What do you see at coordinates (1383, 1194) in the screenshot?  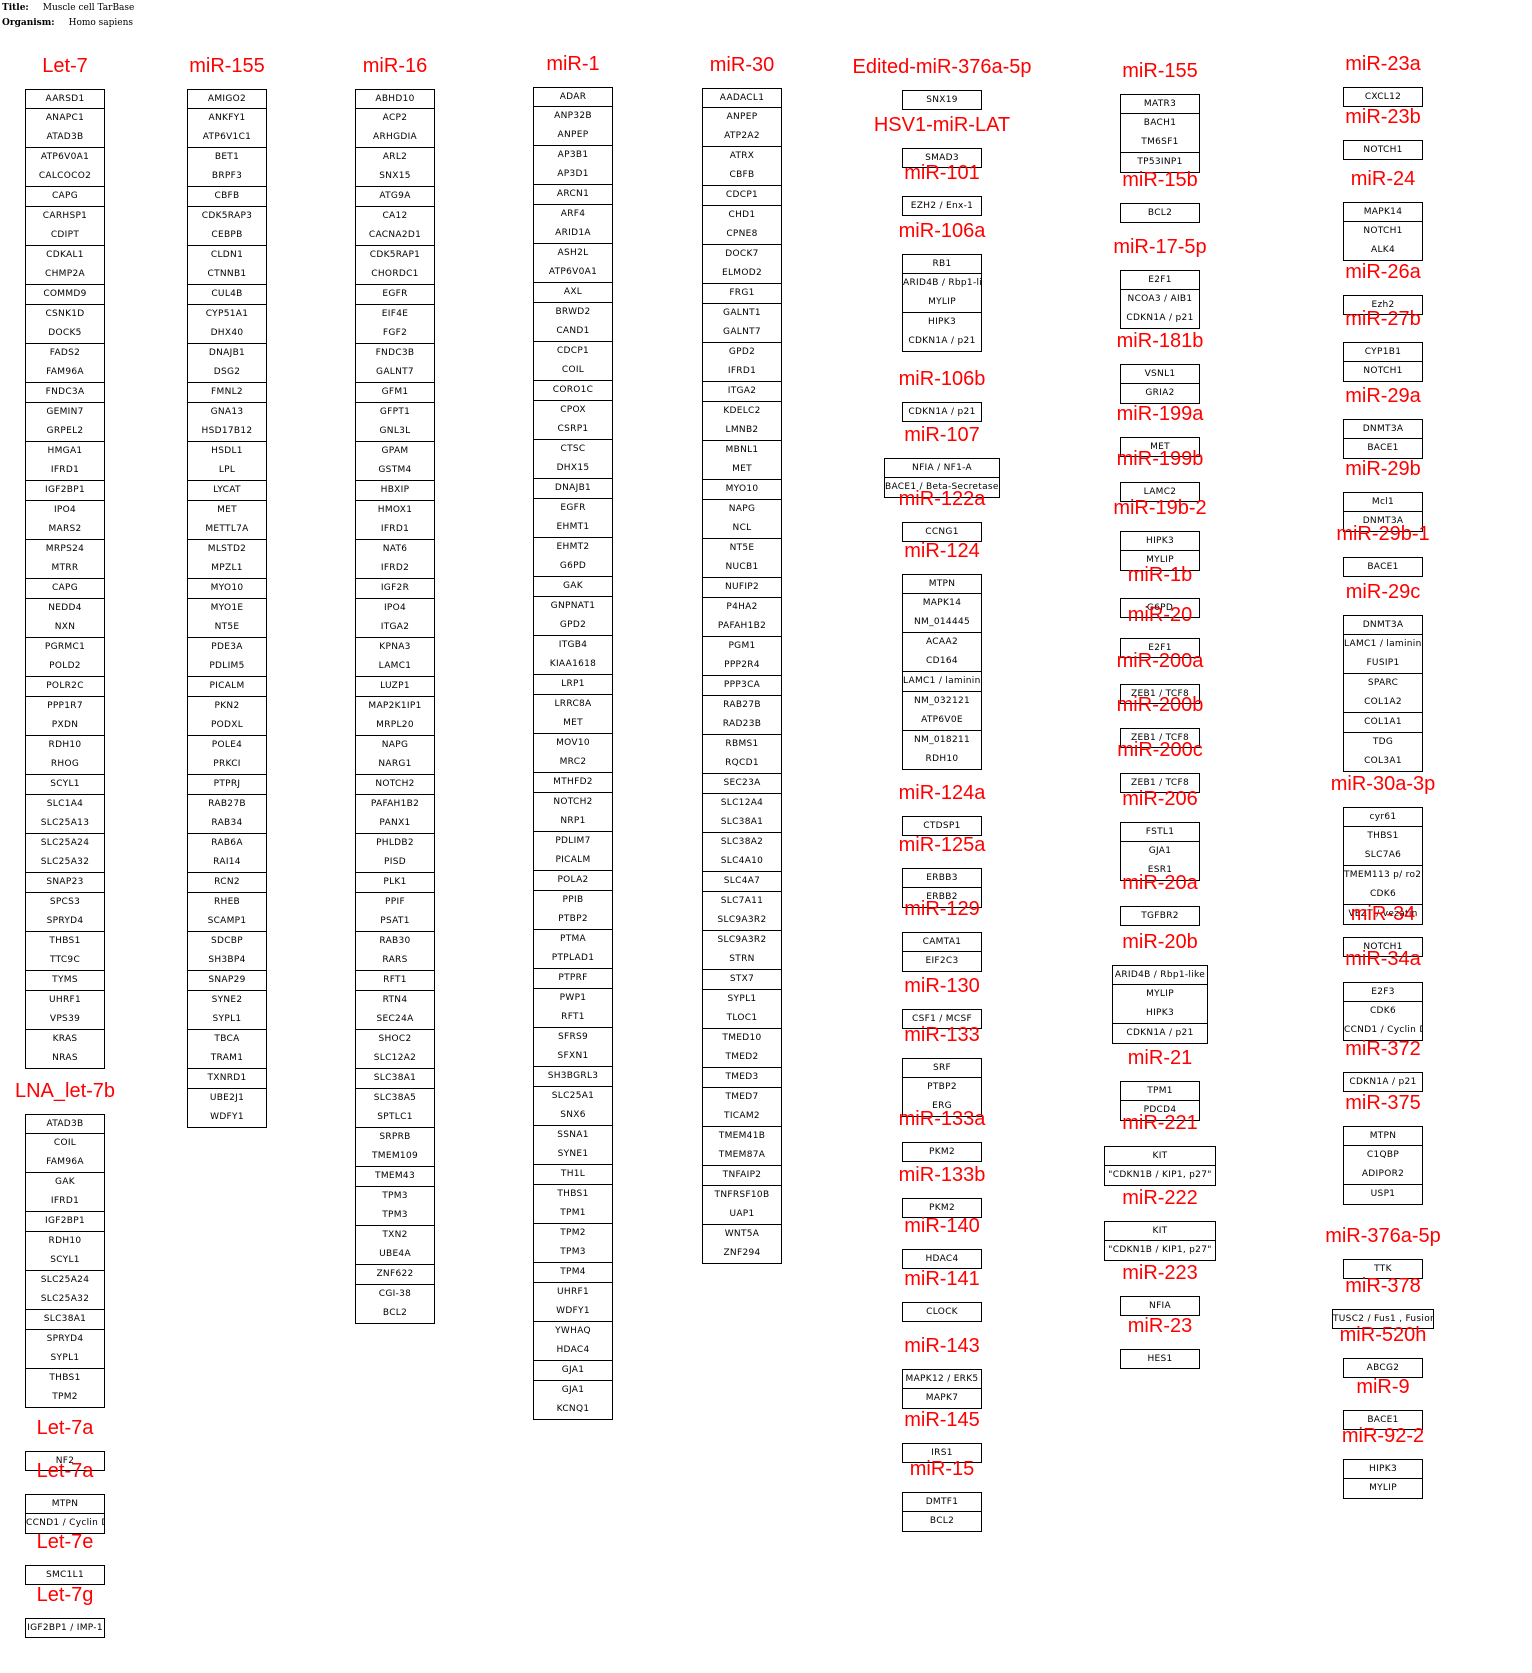 I see `target-gene-box: USP1` at bounding box center [1383, 1194].